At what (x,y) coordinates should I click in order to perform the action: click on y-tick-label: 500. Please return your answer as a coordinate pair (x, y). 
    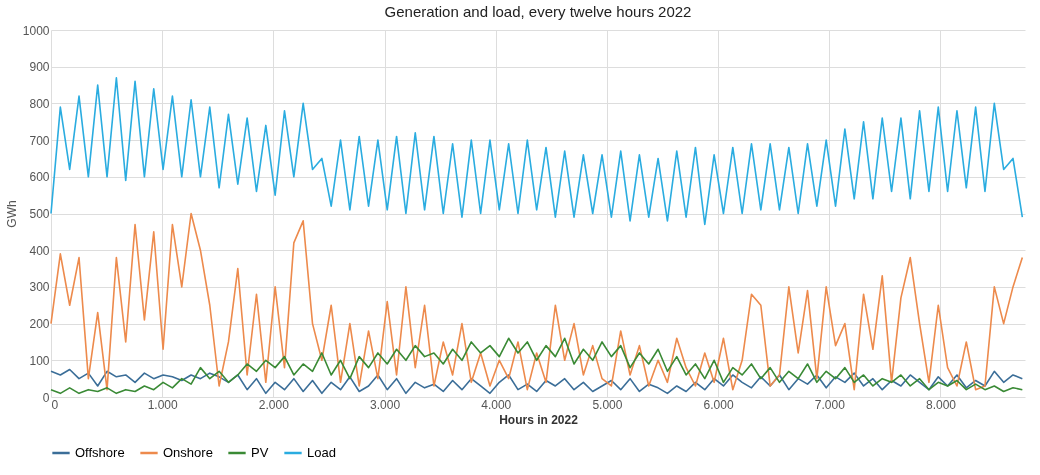
    Looking at the image, I should click on (39, 214).